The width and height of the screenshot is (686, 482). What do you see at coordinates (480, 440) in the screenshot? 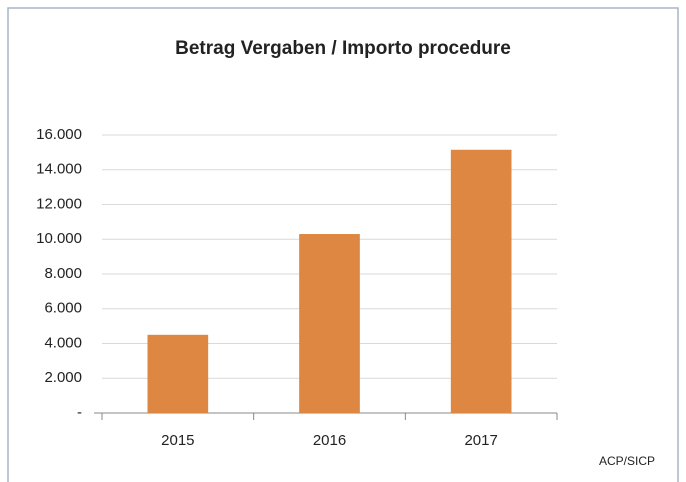
I see `x-tick-label: 2017` at bounding box center [480, 440].